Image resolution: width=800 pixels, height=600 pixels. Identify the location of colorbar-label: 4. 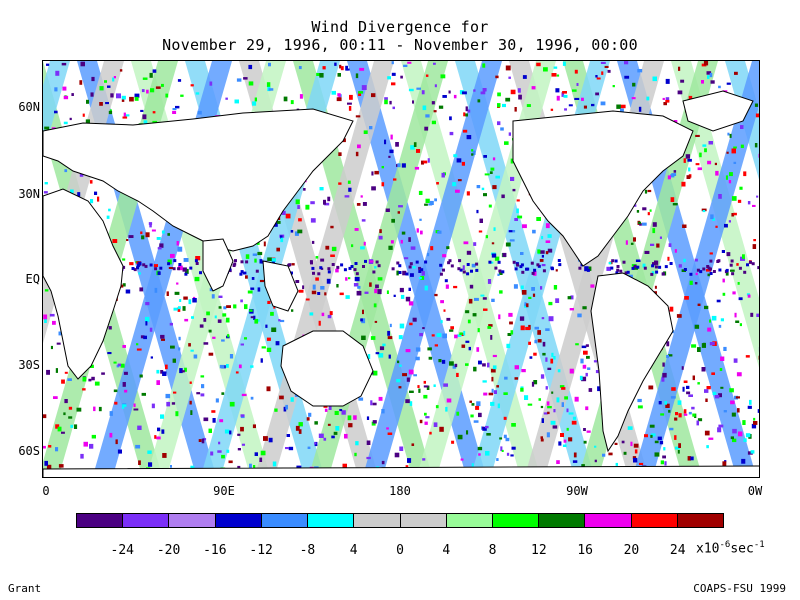
(446, 550).